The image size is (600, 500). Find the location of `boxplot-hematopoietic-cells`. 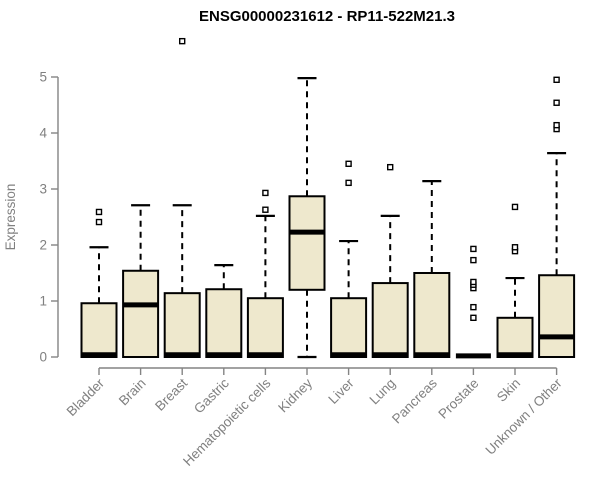

boxplot-hematopoietic-cells is located at coordinates (265, 274).